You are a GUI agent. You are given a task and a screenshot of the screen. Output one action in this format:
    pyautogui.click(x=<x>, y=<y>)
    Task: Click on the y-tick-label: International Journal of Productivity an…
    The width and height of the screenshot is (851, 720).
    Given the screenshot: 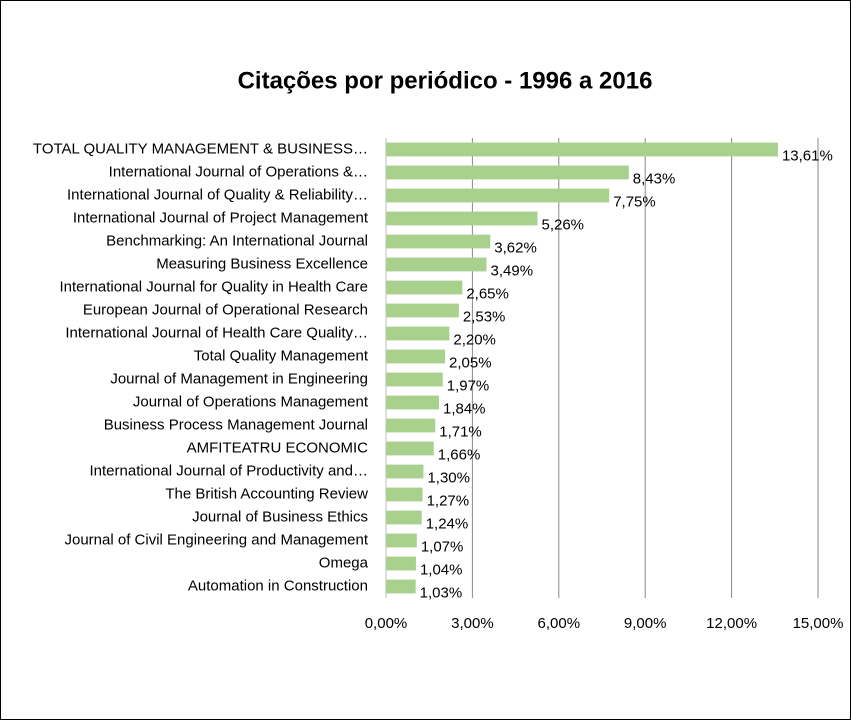 What is the action you would take?
    pyautogui.click(x=229, y=470)
    